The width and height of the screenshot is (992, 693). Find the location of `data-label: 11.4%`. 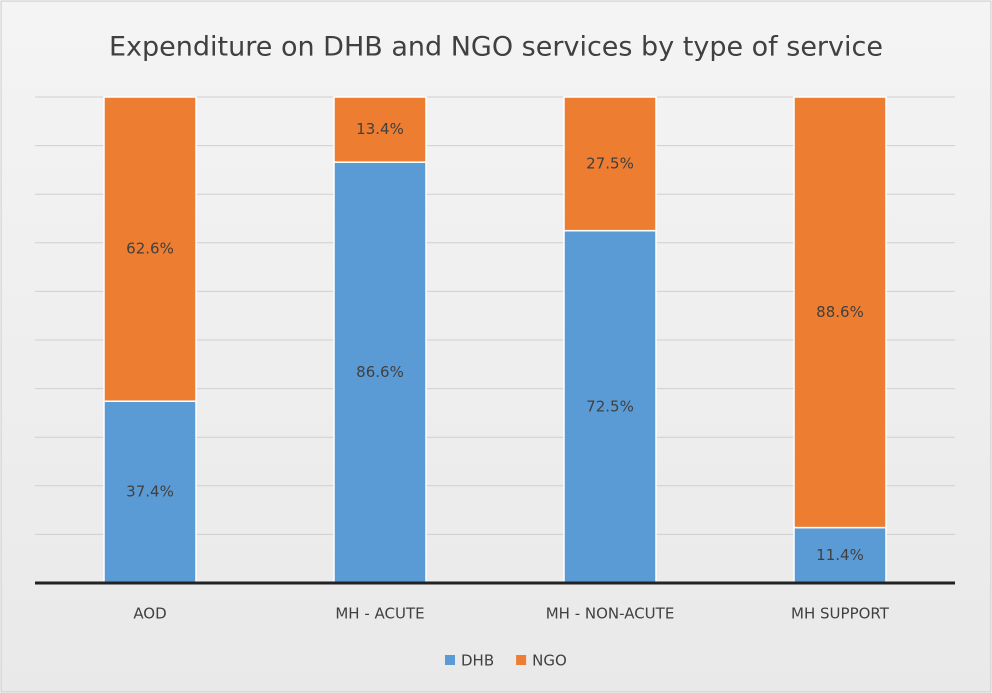

data-label: 11.4% is located at coordinates (840, 555).